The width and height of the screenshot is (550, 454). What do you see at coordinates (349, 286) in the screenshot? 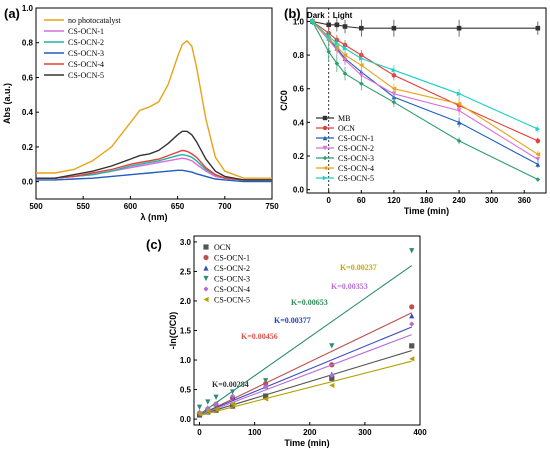
I see `rate-constant-label: K=0.00353` at bounding box center [349, 286].